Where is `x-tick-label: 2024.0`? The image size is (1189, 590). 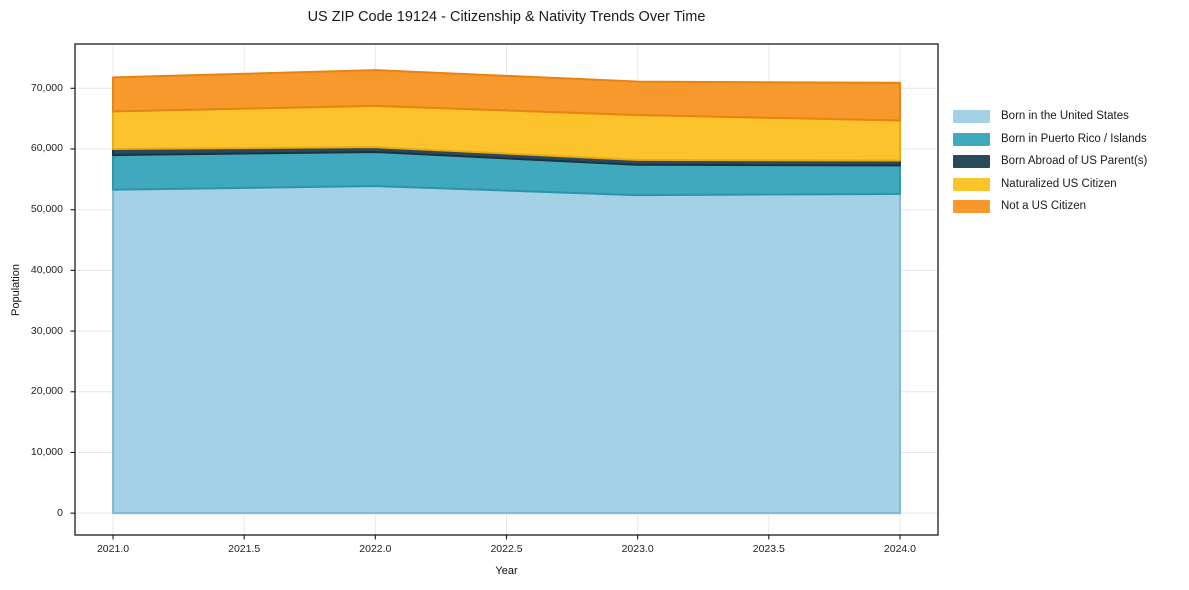 x-tick-label: 2024.0 is located at coordinates (900, 549).